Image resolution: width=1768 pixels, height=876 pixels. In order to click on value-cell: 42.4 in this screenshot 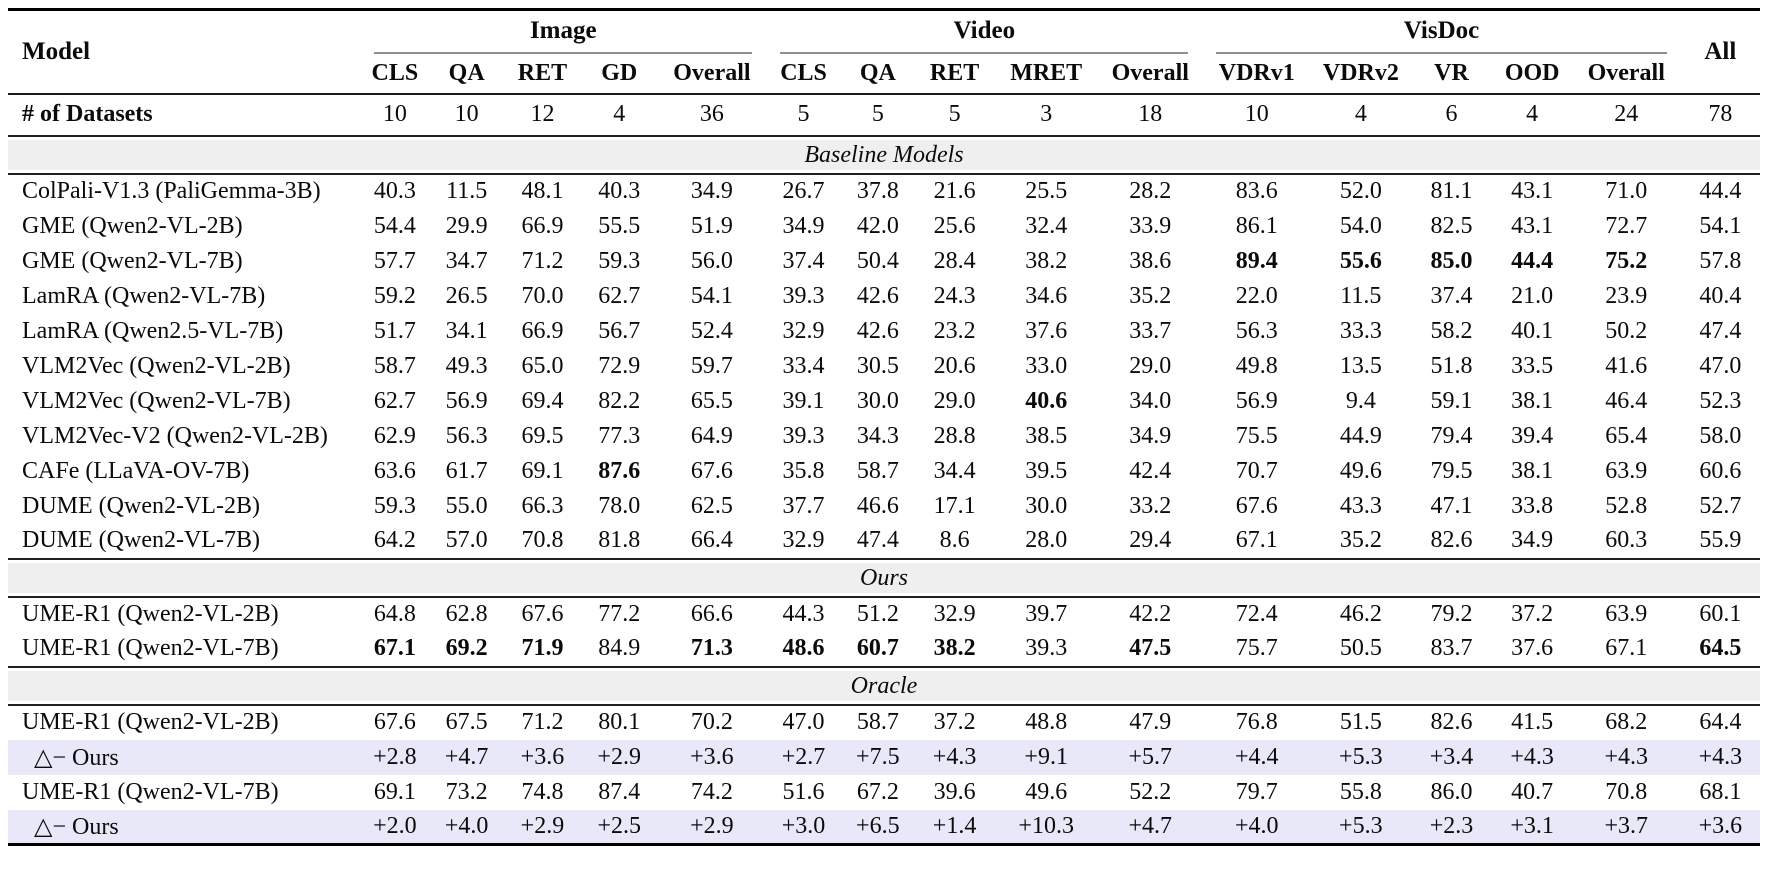, I will do `click(1150, 470)`.